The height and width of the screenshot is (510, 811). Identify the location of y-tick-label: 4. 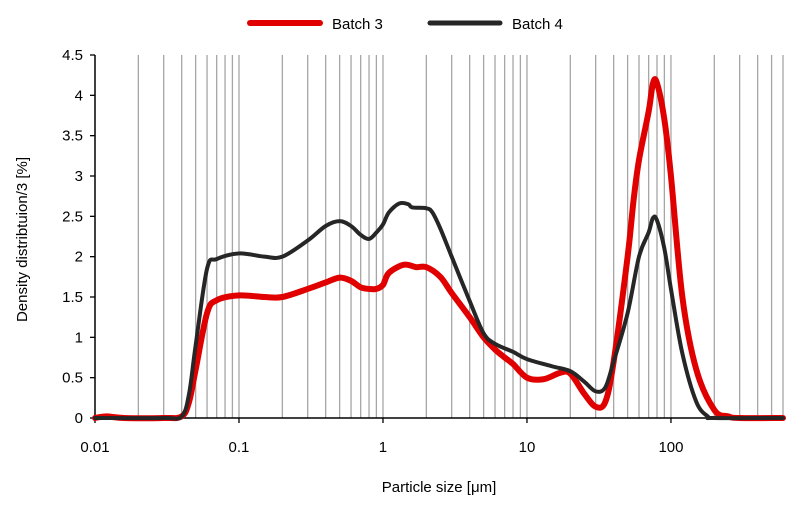
(79, 95).